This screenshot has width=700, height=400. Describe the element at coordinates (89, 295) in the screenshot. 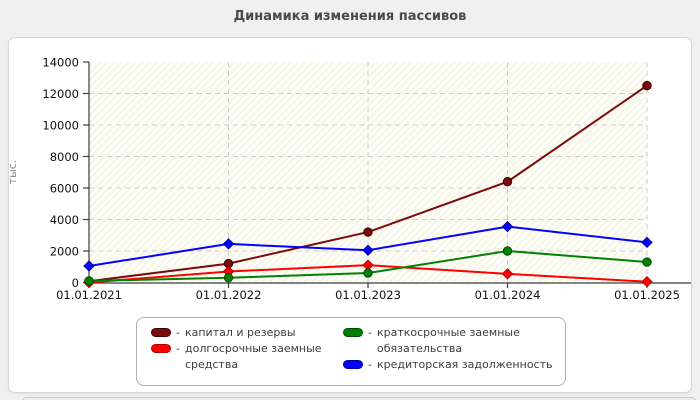

I see `x-tick-label: 01.01.2021` at that location.